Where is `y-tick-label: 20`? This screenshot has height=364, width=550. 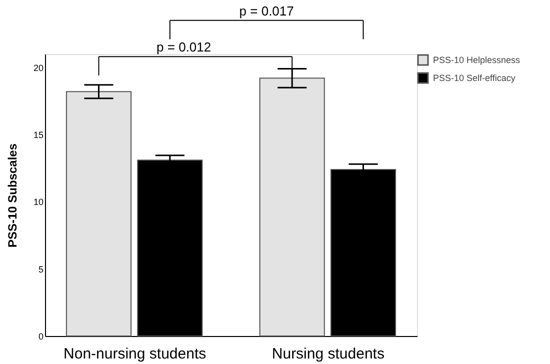
y-tick-label: 20 is located at coordinates (38, 67).